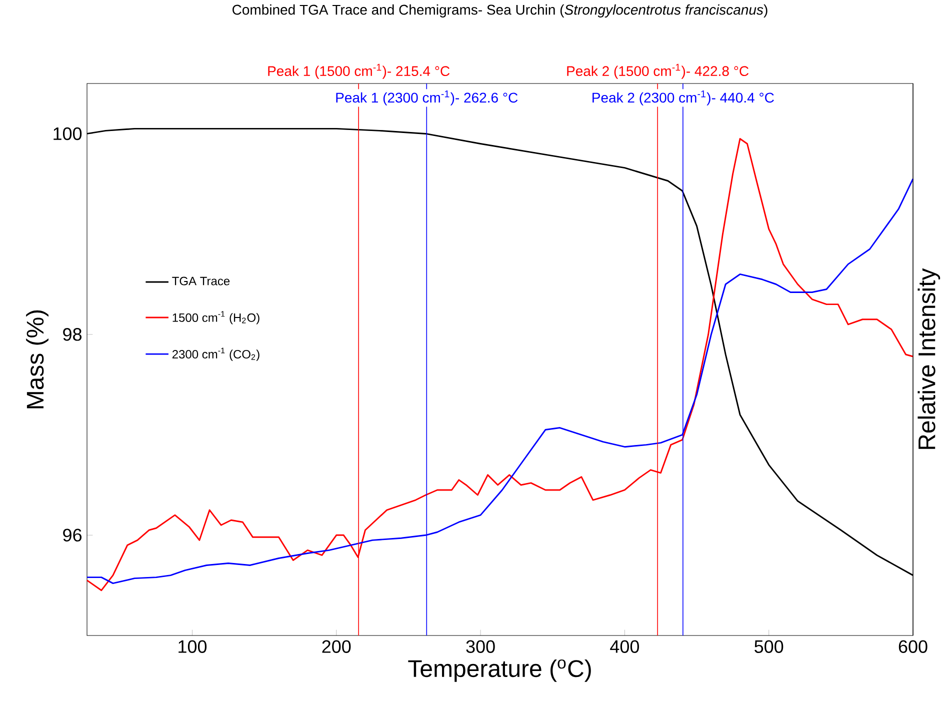 The height and width of the screenshot is (723, 945). What do you see at coordinates (480, 647) in the screenshot?
I see `x-tick-label: 300` at bounding box center [480, 647].